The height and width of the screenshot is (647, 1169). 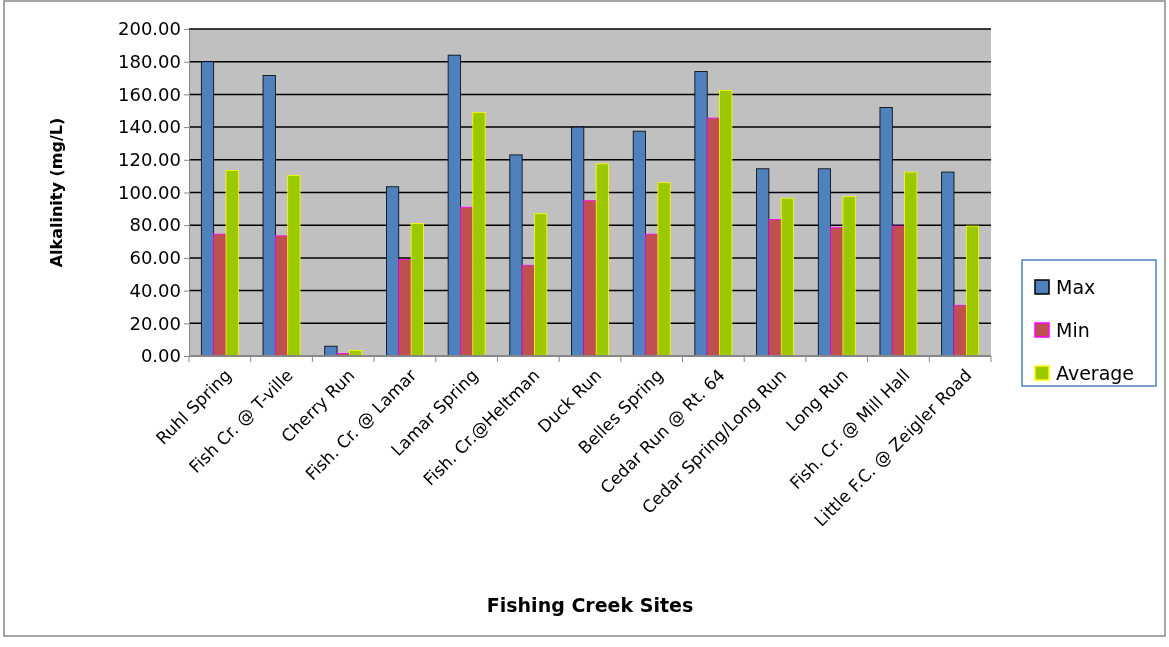 What do you see at coordinates (1076, 287) in the screenshot?
I see `legend-label: Max` at bounding box center [1076, 287].